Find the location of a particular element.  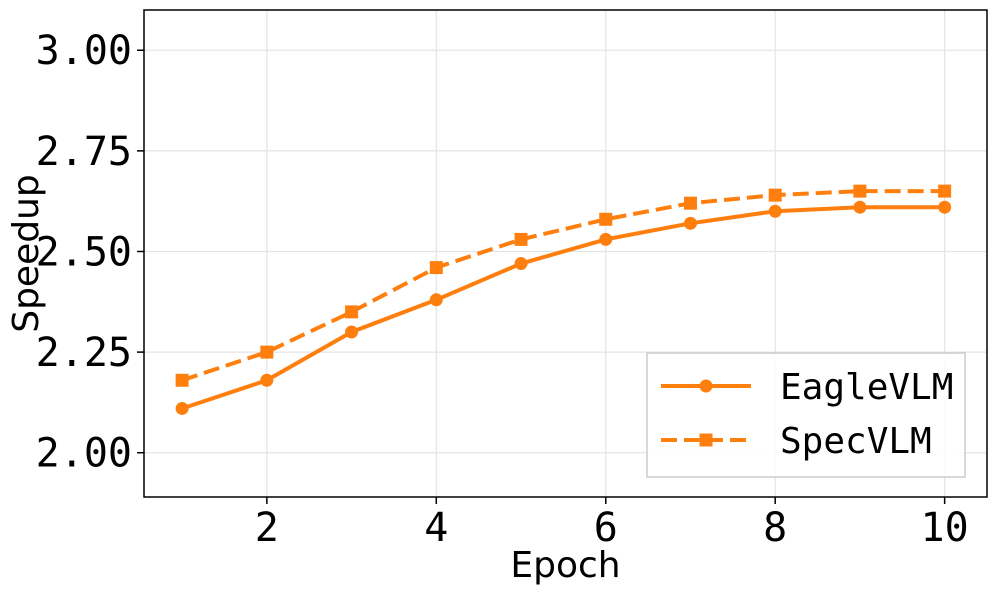

legend-box is located at coordinates (806, 415).